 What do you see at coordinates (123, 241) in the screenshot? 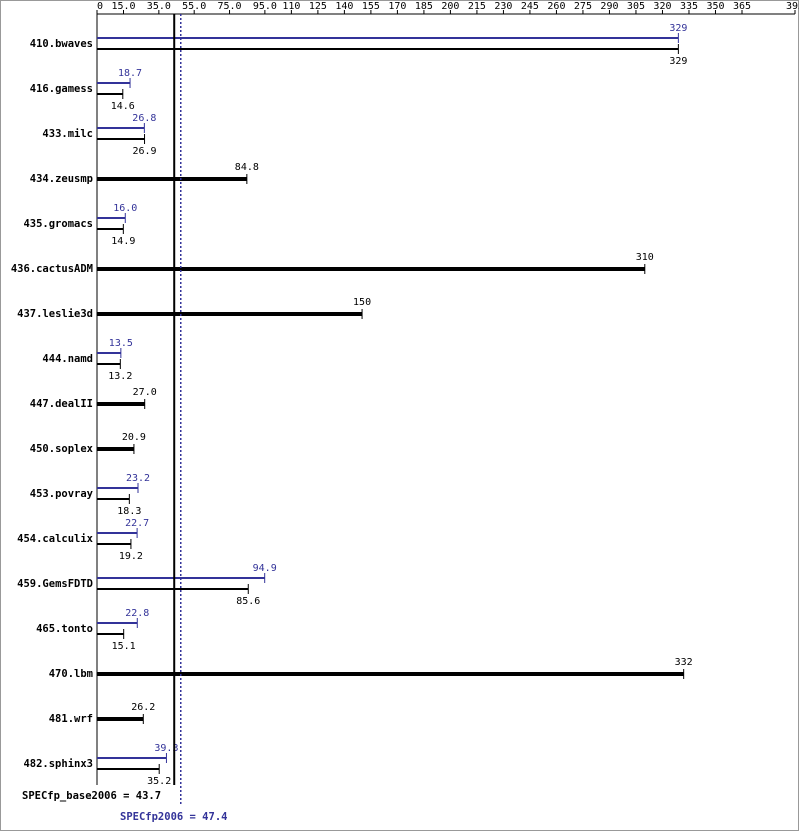
I see `value-label: 14.9` at bounding box center [123, 241].